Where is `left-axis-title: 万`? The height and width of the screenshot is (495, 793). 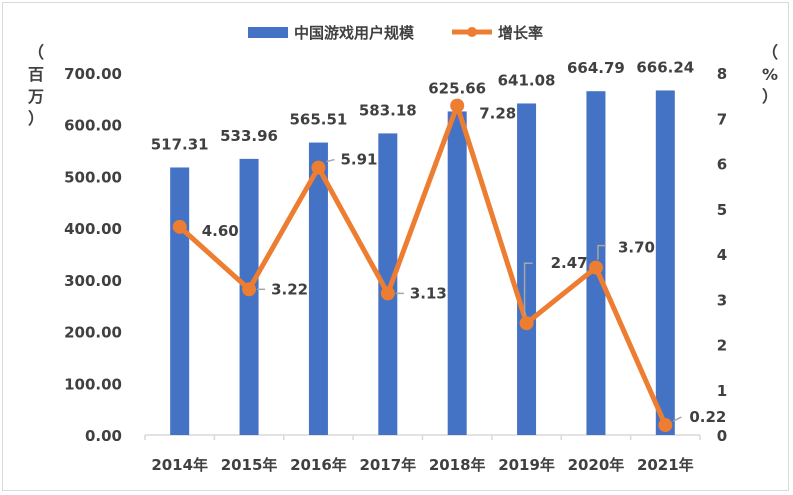 left-axis-title: 万 is located at coordinates (35, 96).